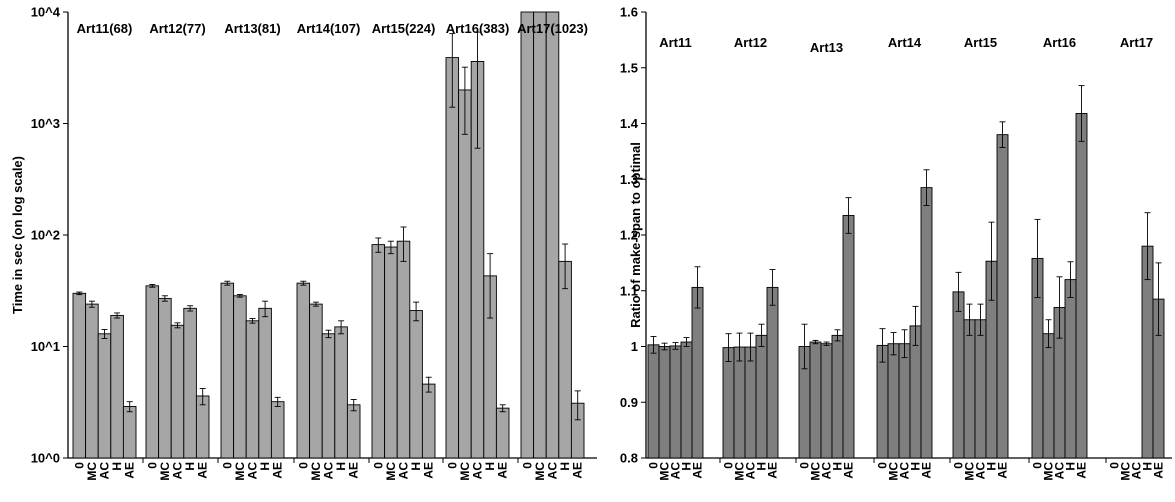  Describe the element at coordinates (478, 28) in the screenshot. I see `group-label: Art16(383)` at that location.